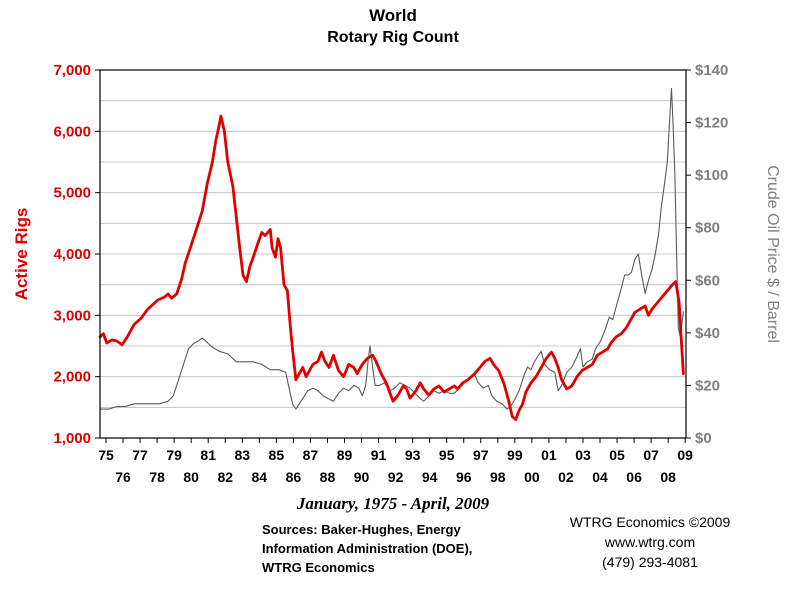 This screenshot has width=800, height=600. What do you see at coordinates (549, 455) in the screenshot?
I see `x-tick-label: 01` at bounding box center [549, 455].